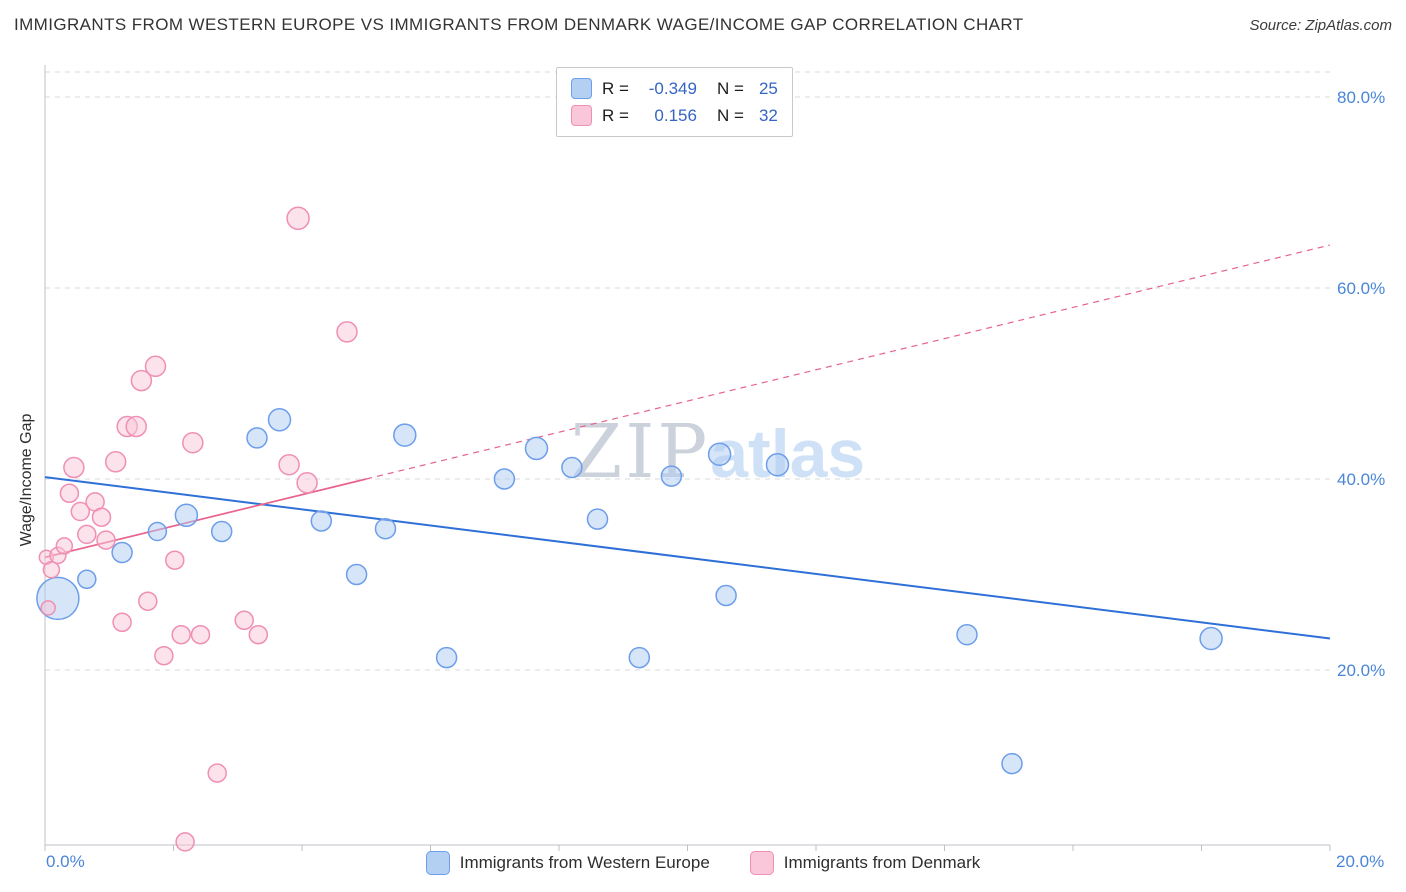  I want to click on r-value: -0.349, so click(672, 88).